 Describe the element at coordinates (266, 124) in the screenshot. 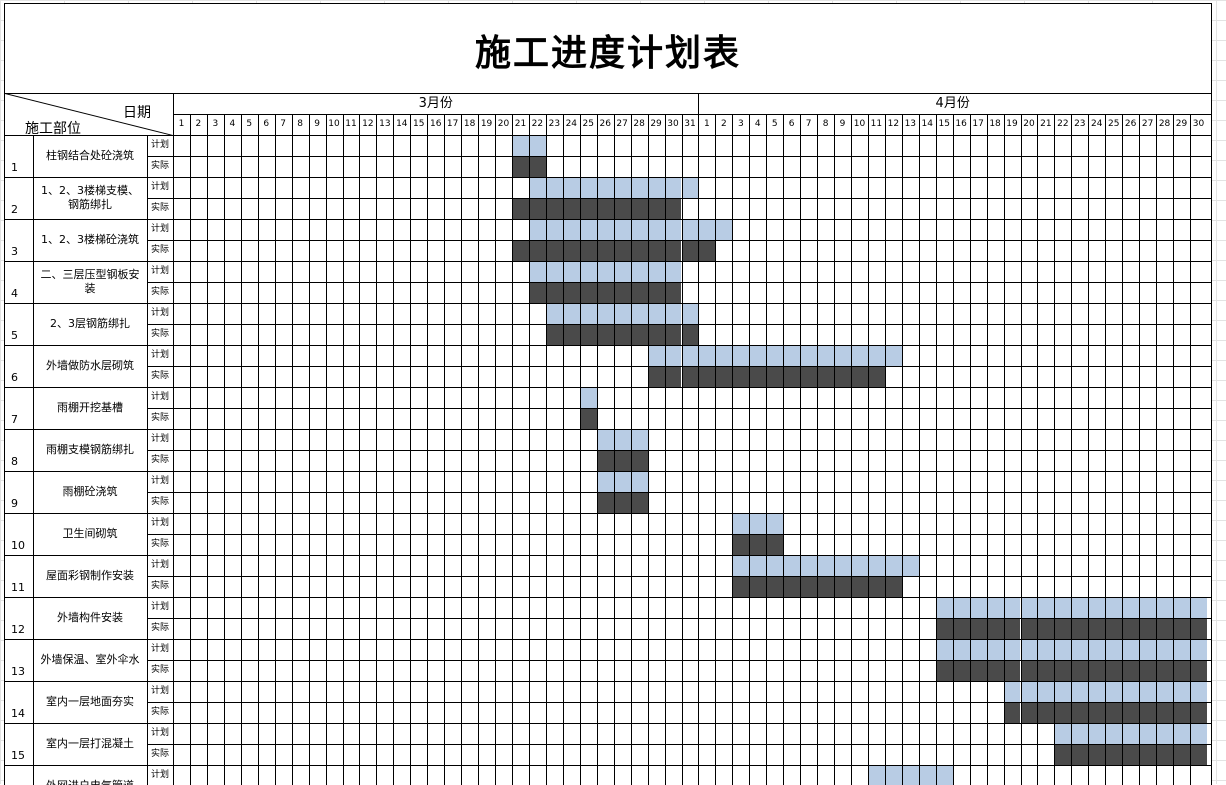

I see `day-number: 6` at that location.